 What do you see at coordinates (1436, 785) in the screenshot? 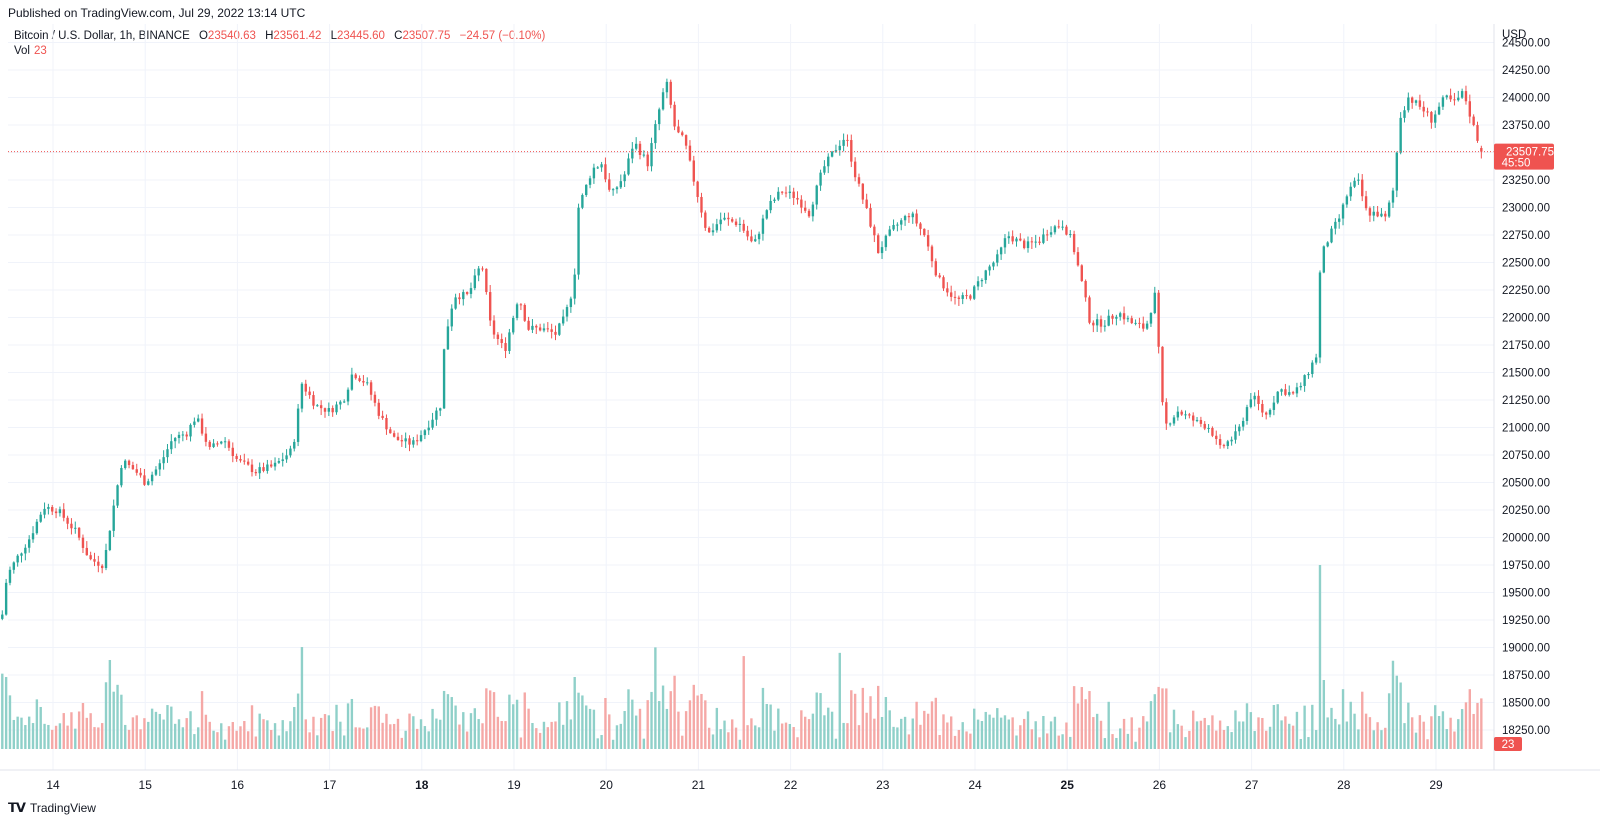
I see `time-tick-label: 29` at bounding box center [1436, 785].